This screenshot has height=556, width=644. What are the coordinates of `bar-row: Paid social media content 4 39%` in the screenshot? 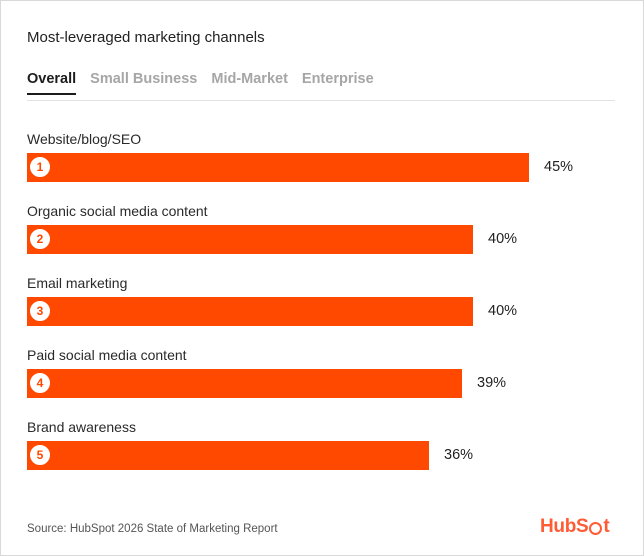 It's located at (322, 377).